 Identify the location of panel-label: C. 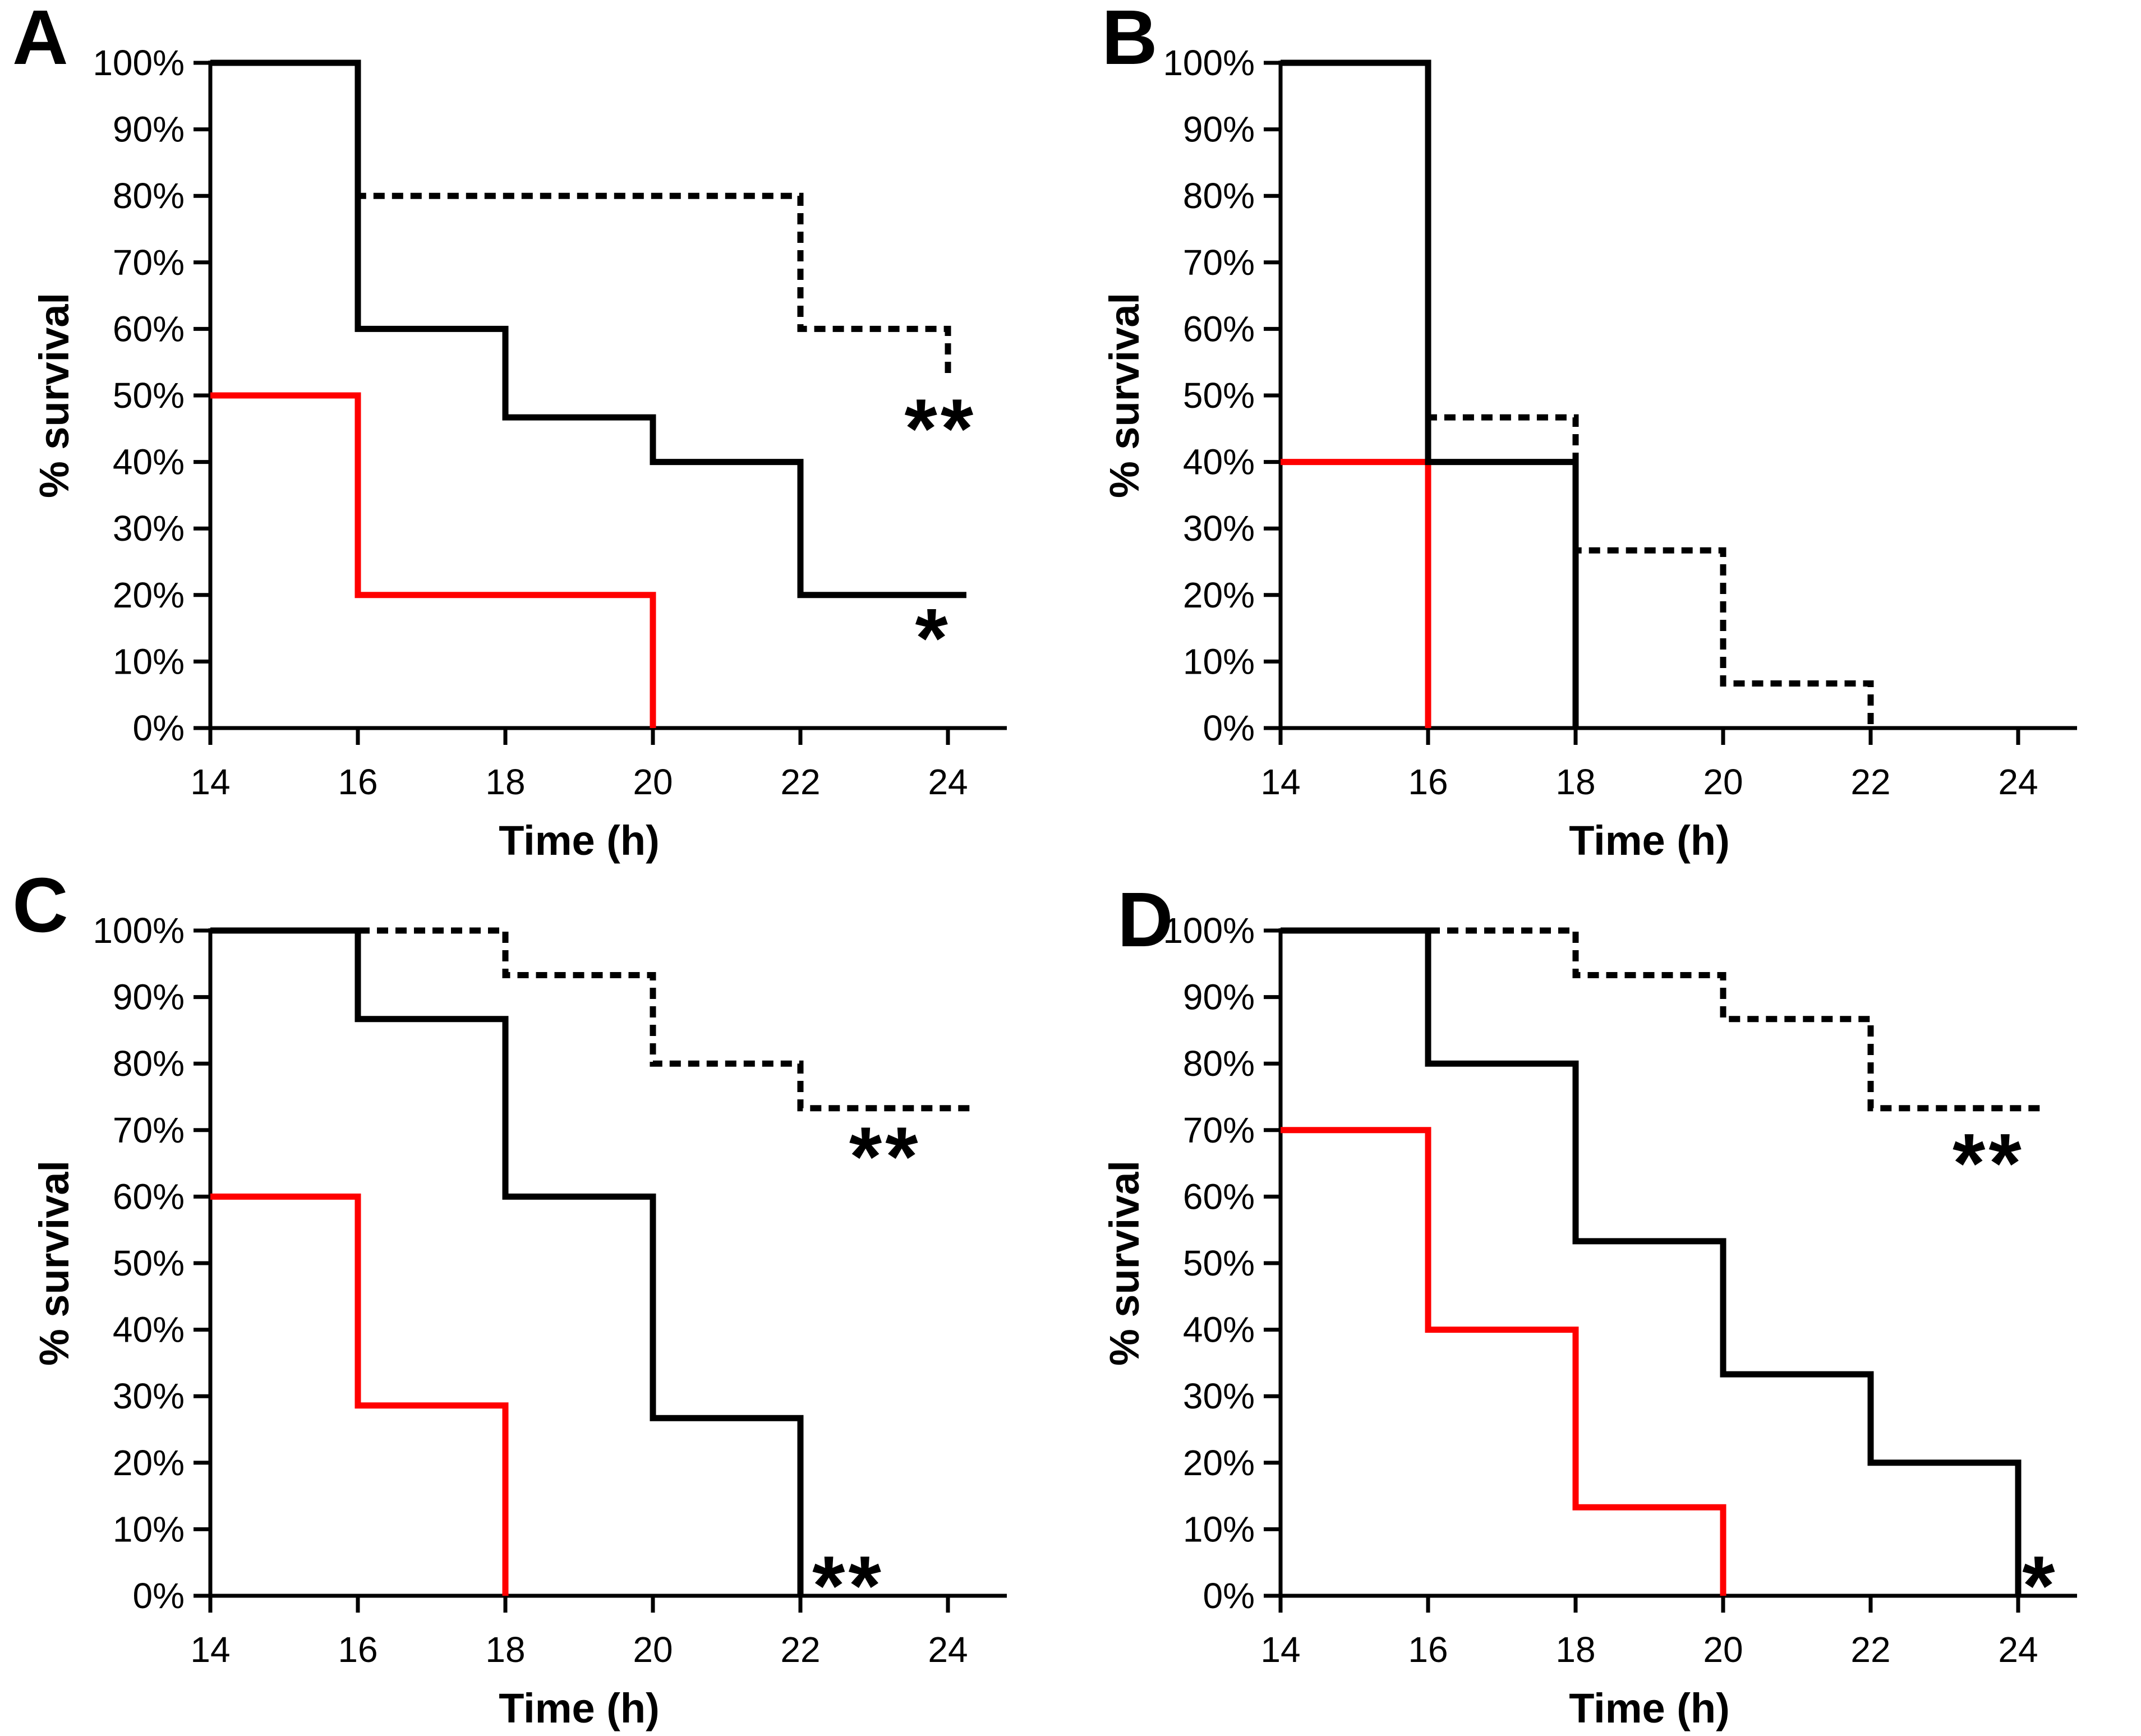
(40, 908).